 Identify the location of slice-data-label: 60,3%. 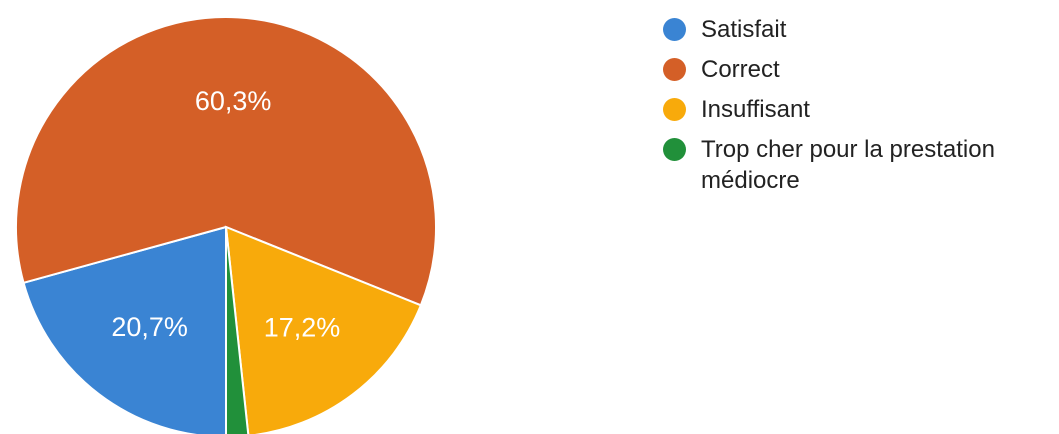
(233, 101).